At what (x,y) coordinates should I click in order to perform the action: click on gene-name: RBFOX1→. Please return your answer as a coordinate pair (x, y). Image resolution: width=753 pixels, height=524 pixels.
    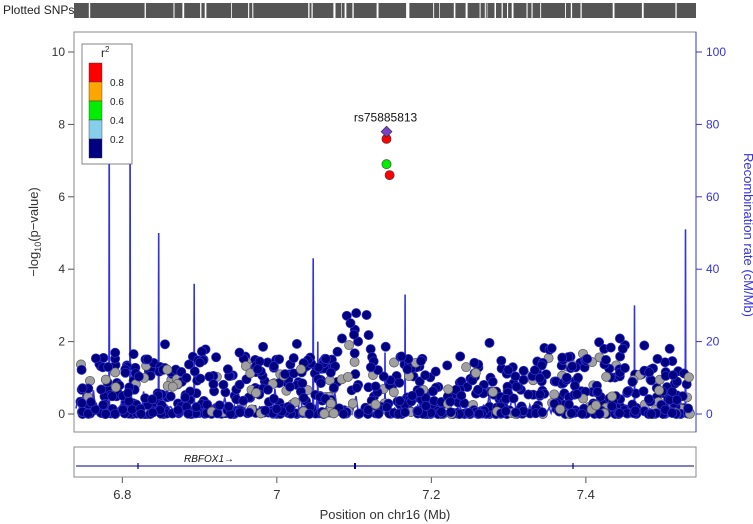
    Looking at the image, I should click on (209, 459).